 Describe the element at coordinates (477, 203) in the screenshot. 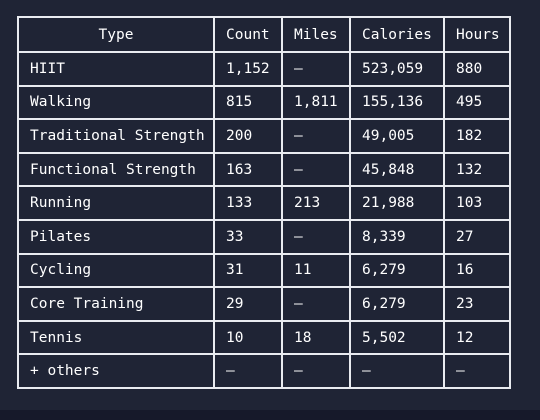

I see `cell-hours: 103` at that location.